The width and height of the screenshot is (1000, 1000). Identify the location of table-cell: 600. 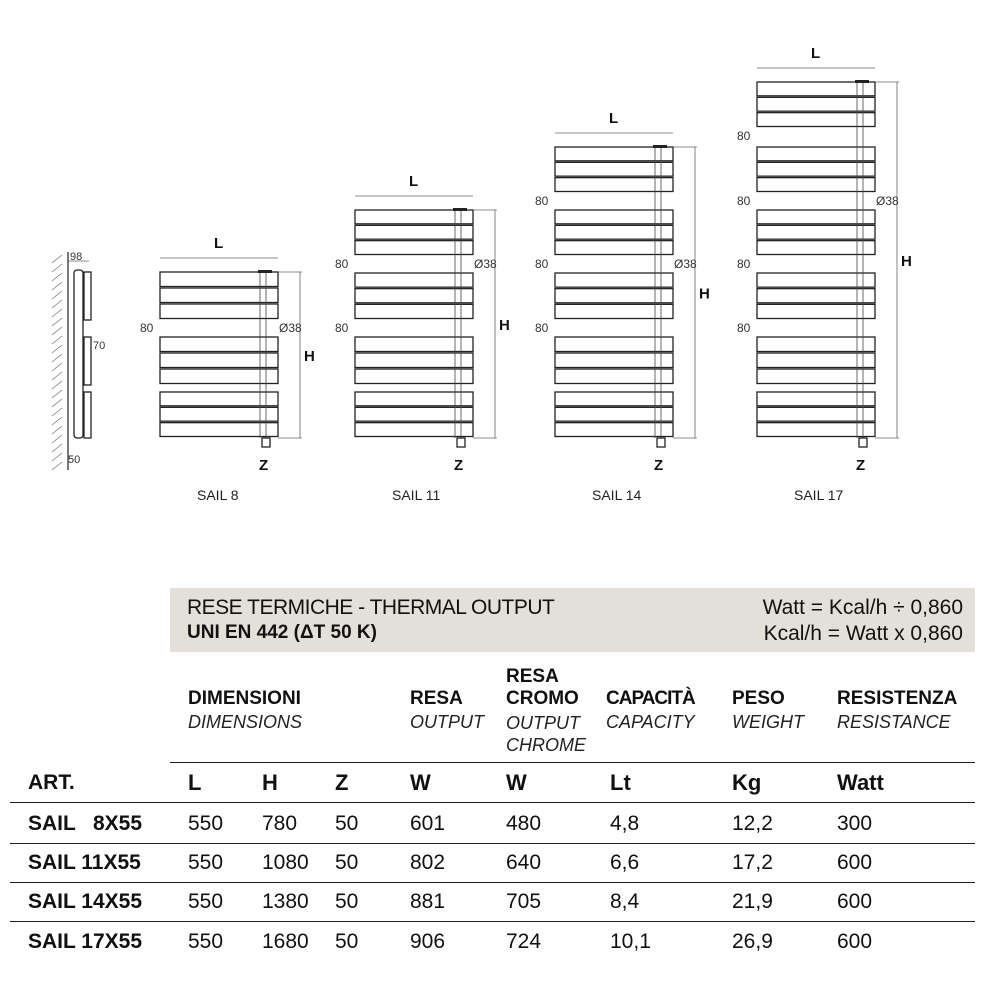
(855, 901).